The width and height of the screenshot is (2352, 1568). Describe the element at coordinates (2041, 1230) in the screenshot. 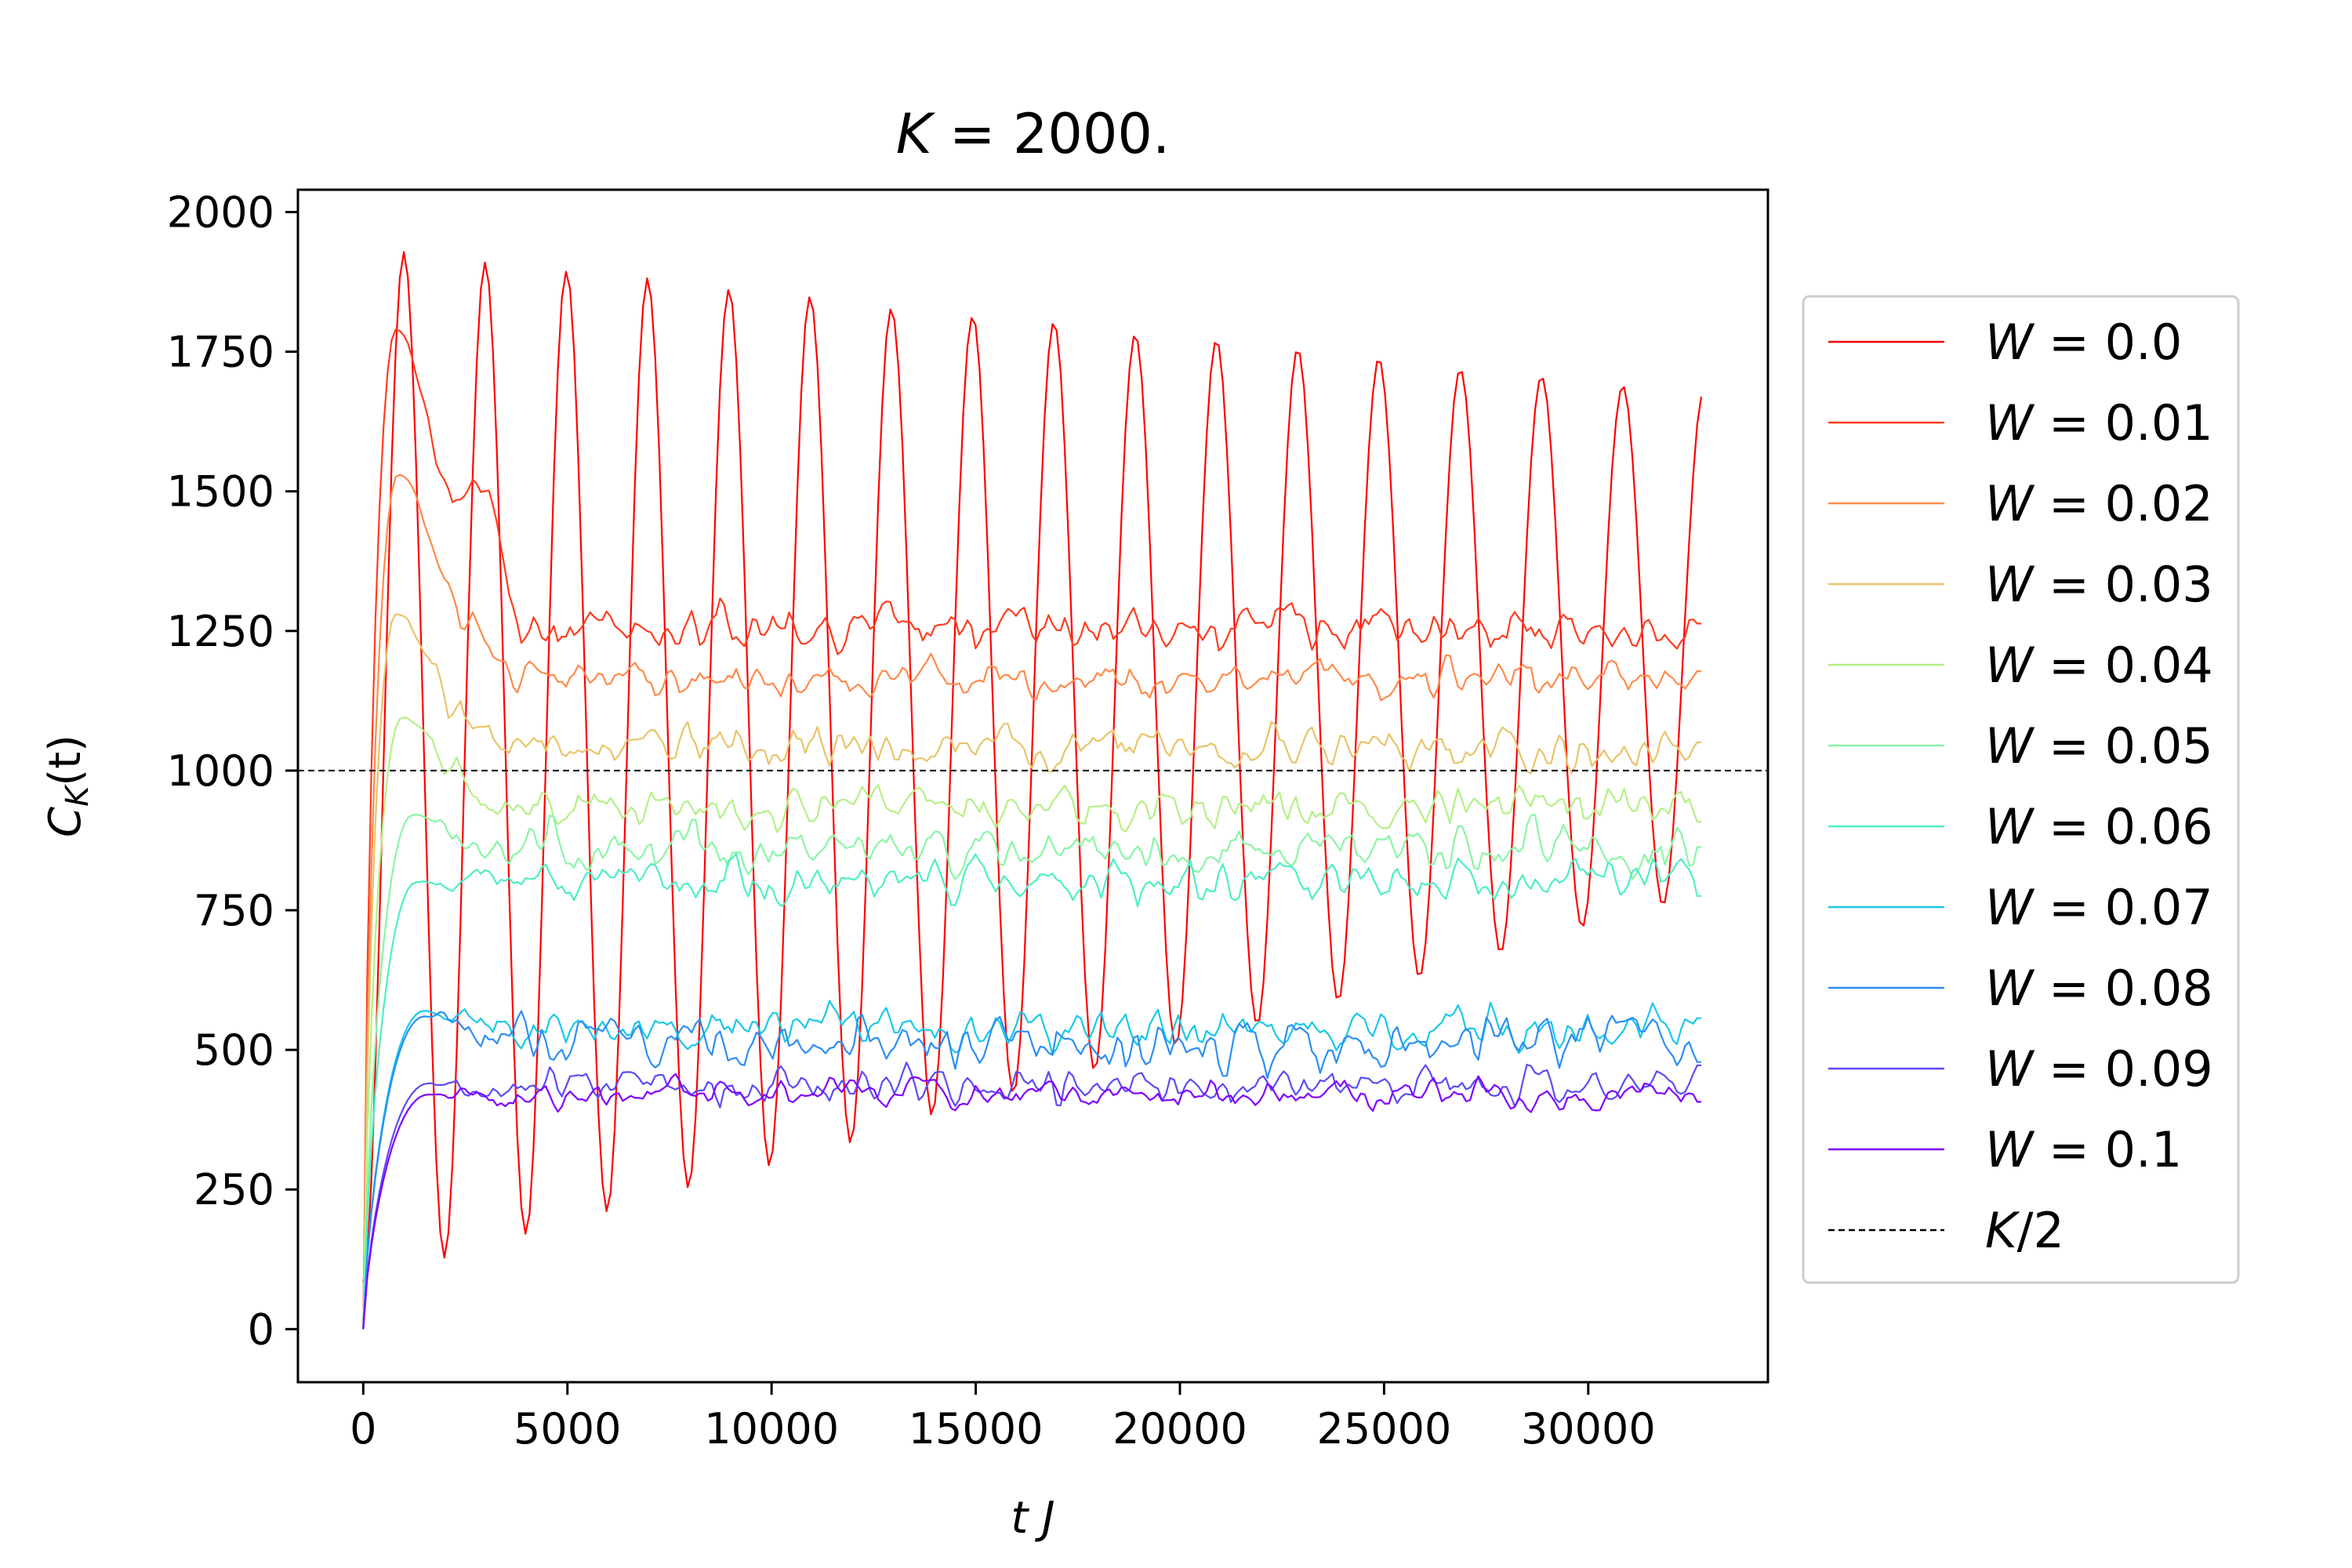

I see `legend-label-value: /2` at that location.